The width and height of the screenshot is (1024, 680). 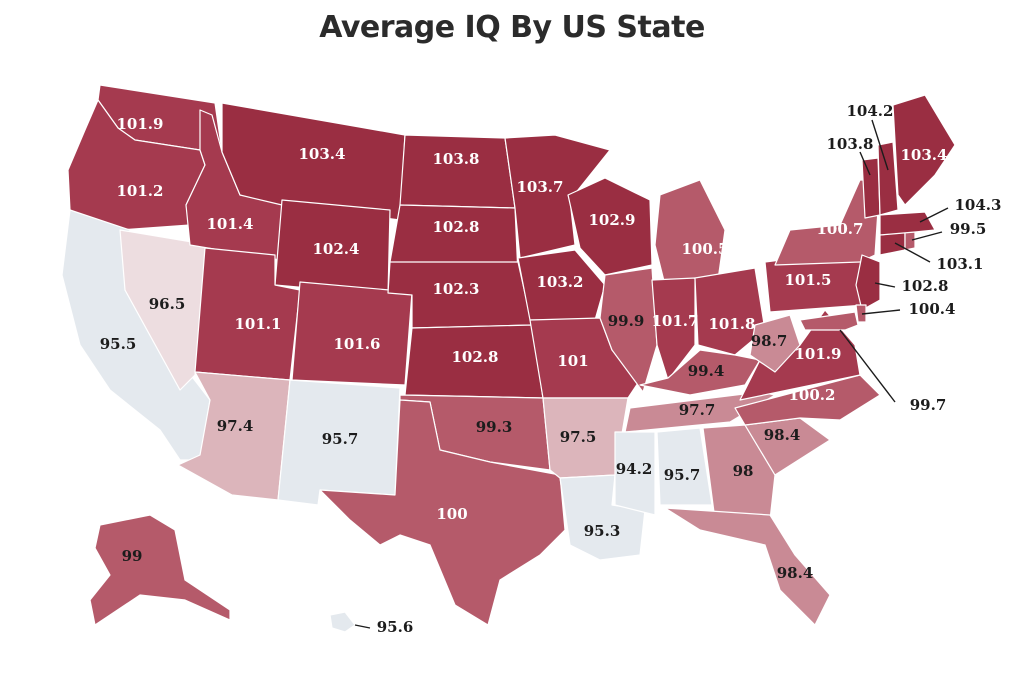 I want to click on leader-line-ct, so click(x=912, y=252).